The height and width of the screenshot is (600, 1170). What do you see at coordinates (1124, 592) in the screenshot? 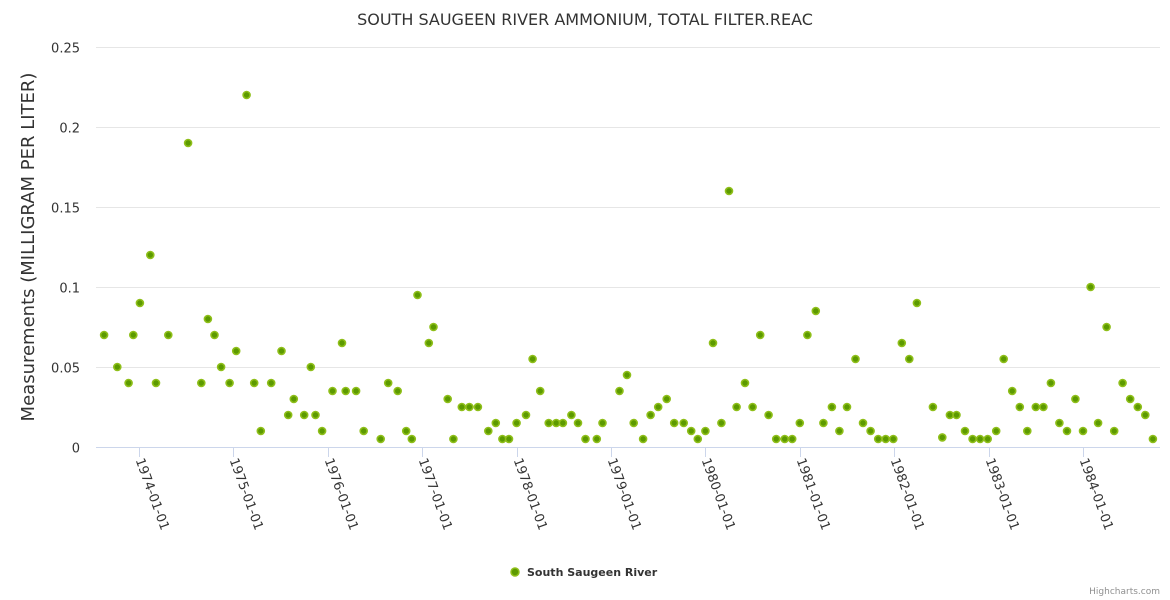
I see `credits-link: Highcharts.com` at bounding box center [1124, 592].